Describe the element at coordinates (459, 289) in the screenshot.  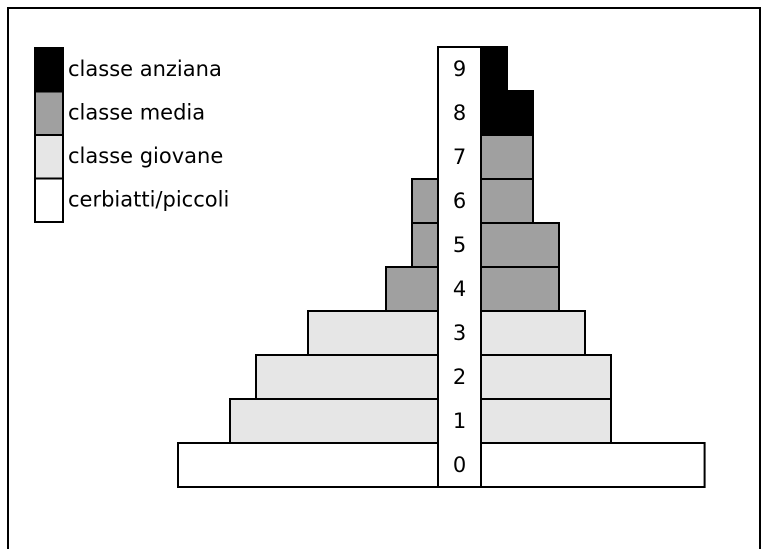
I see `age-label: 4` at that location.